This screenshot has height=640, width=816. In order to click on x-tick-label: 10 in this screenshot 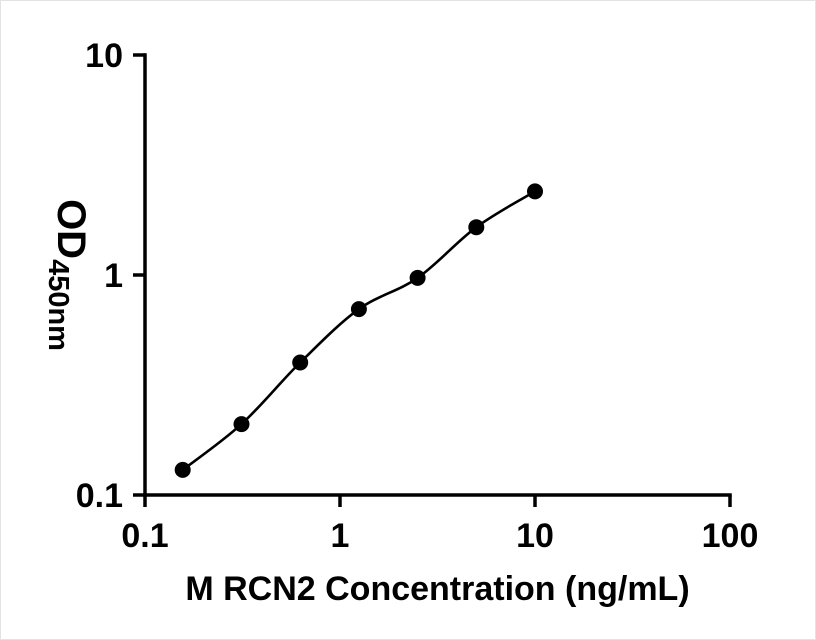, I will do `click(535, 536)`.